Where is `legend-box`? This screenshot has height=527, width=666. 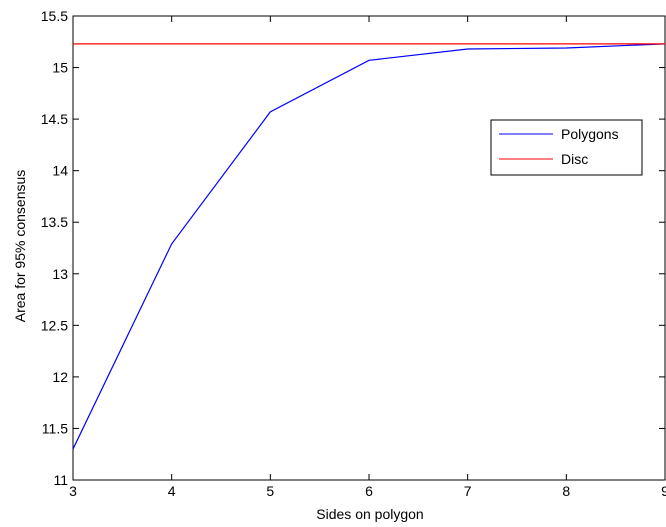
legend-box is located at coordinates (566, 147).